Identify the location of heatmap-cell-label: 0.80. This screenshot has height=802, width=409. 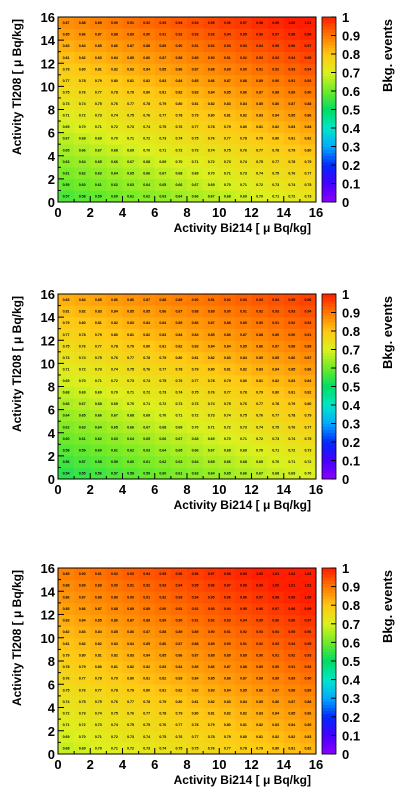
(130, 679).